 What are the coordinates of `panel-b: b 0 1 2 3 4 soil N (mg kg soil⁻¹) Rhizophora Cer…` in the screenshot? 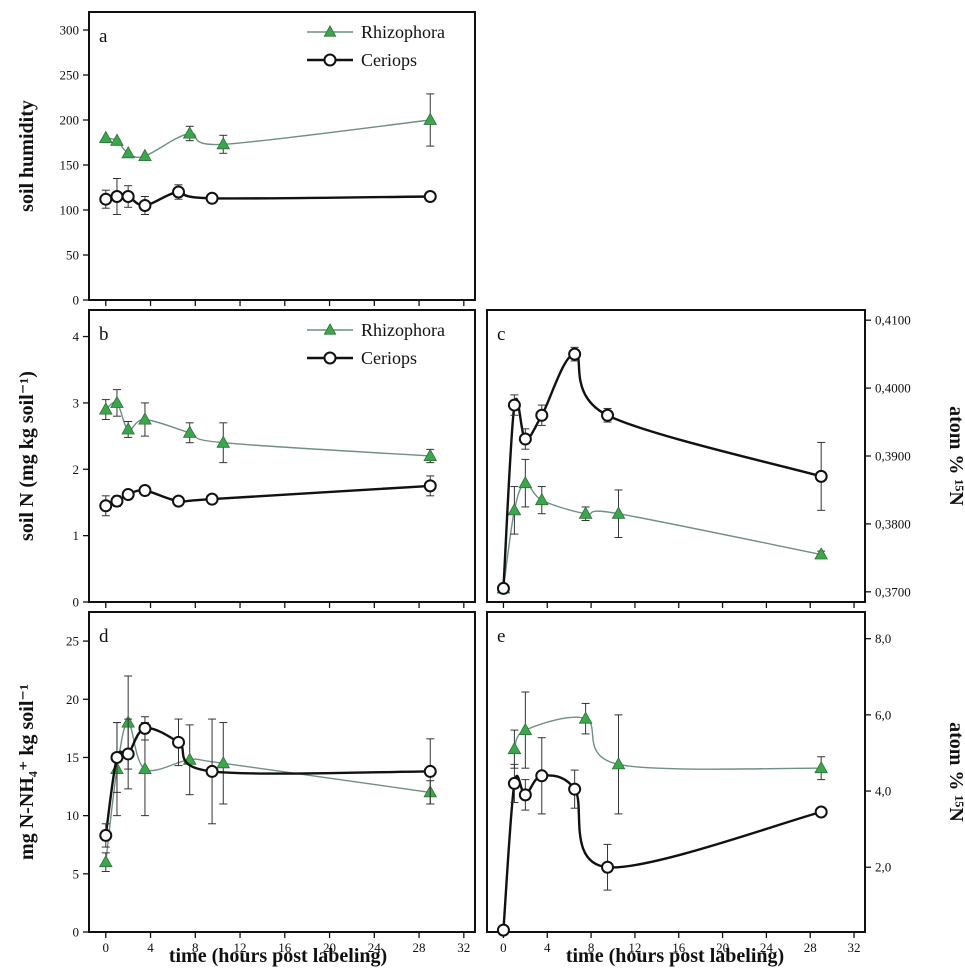 It's located at (246, 459).